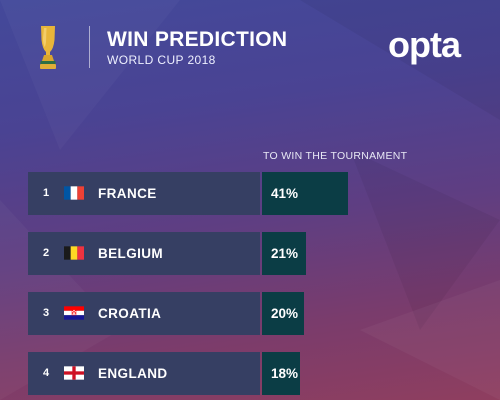 This screenshot has width=500, height=400. Describe the element at coordinates (74, 253) in the screenshot. I see `belgium-flag-icon` at that location.